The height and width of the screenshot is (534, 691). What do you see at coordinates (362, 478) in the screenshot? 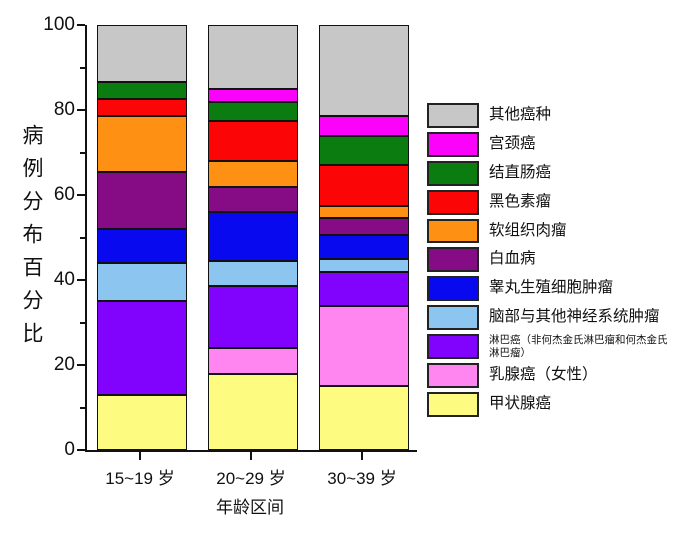
I see `x-tick-label: 30~39 岁` at bounding box center [362, 478].